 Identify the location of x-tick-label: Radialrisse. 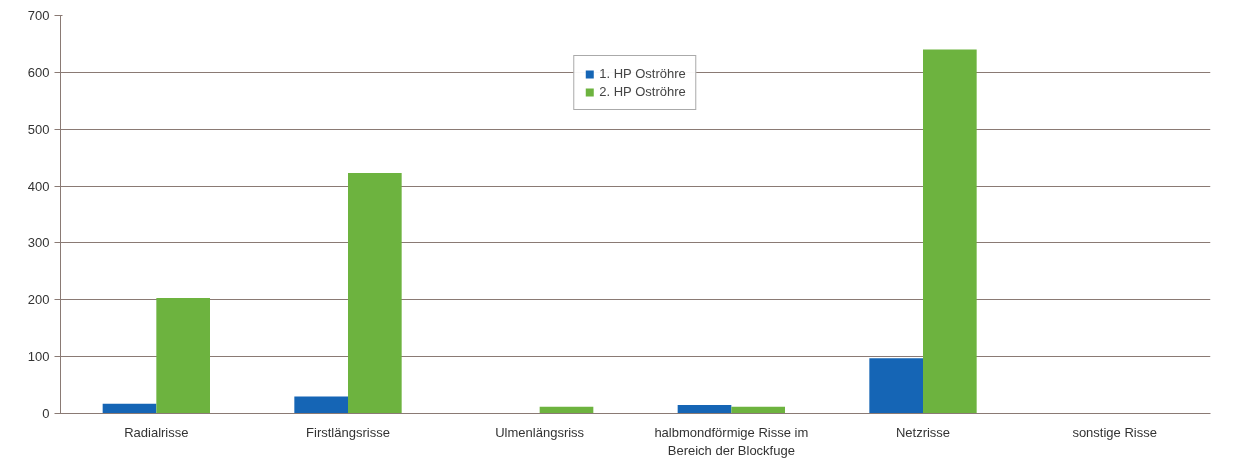
(156, 432).